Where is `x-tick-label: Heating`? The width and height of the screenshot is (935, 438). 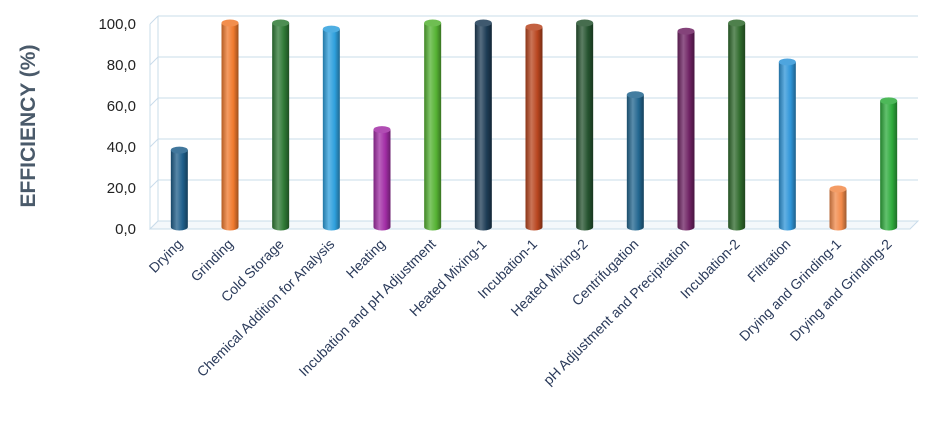 x-tick-label: Heating is located at coordinates (365, 258).